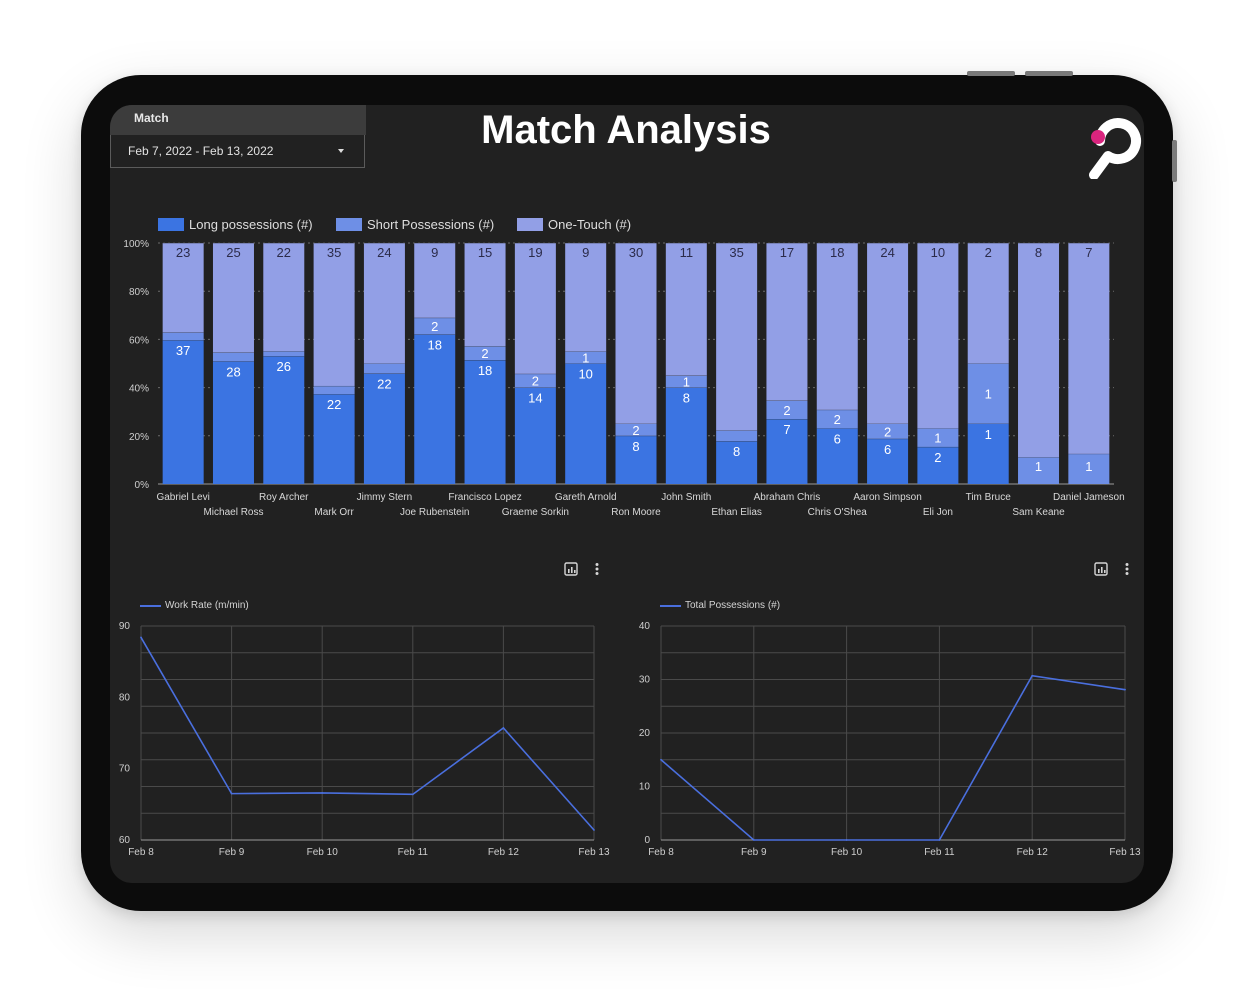 The image size is (1257, 1000). What do you see at coordinates (661, 852) in the screenshot?
I see `x-tick-label: Feb 8` at bounding box center [661, 852].